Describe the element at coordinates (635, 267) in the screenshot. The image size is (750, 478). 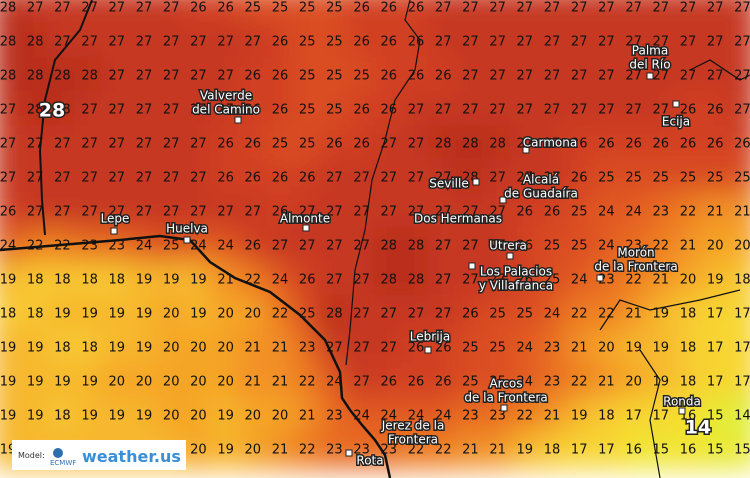
I see `place-name: de la Frontera` at that location.